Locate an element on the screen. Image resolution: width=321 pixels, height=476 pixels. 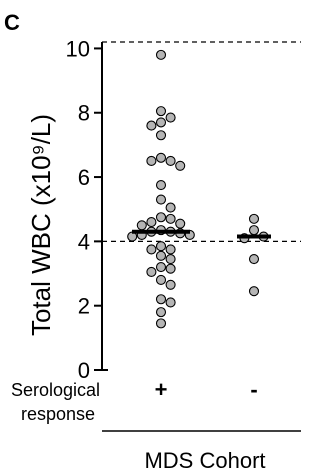
y-tick-label-6: 6 is located at coordinates (84, 177).